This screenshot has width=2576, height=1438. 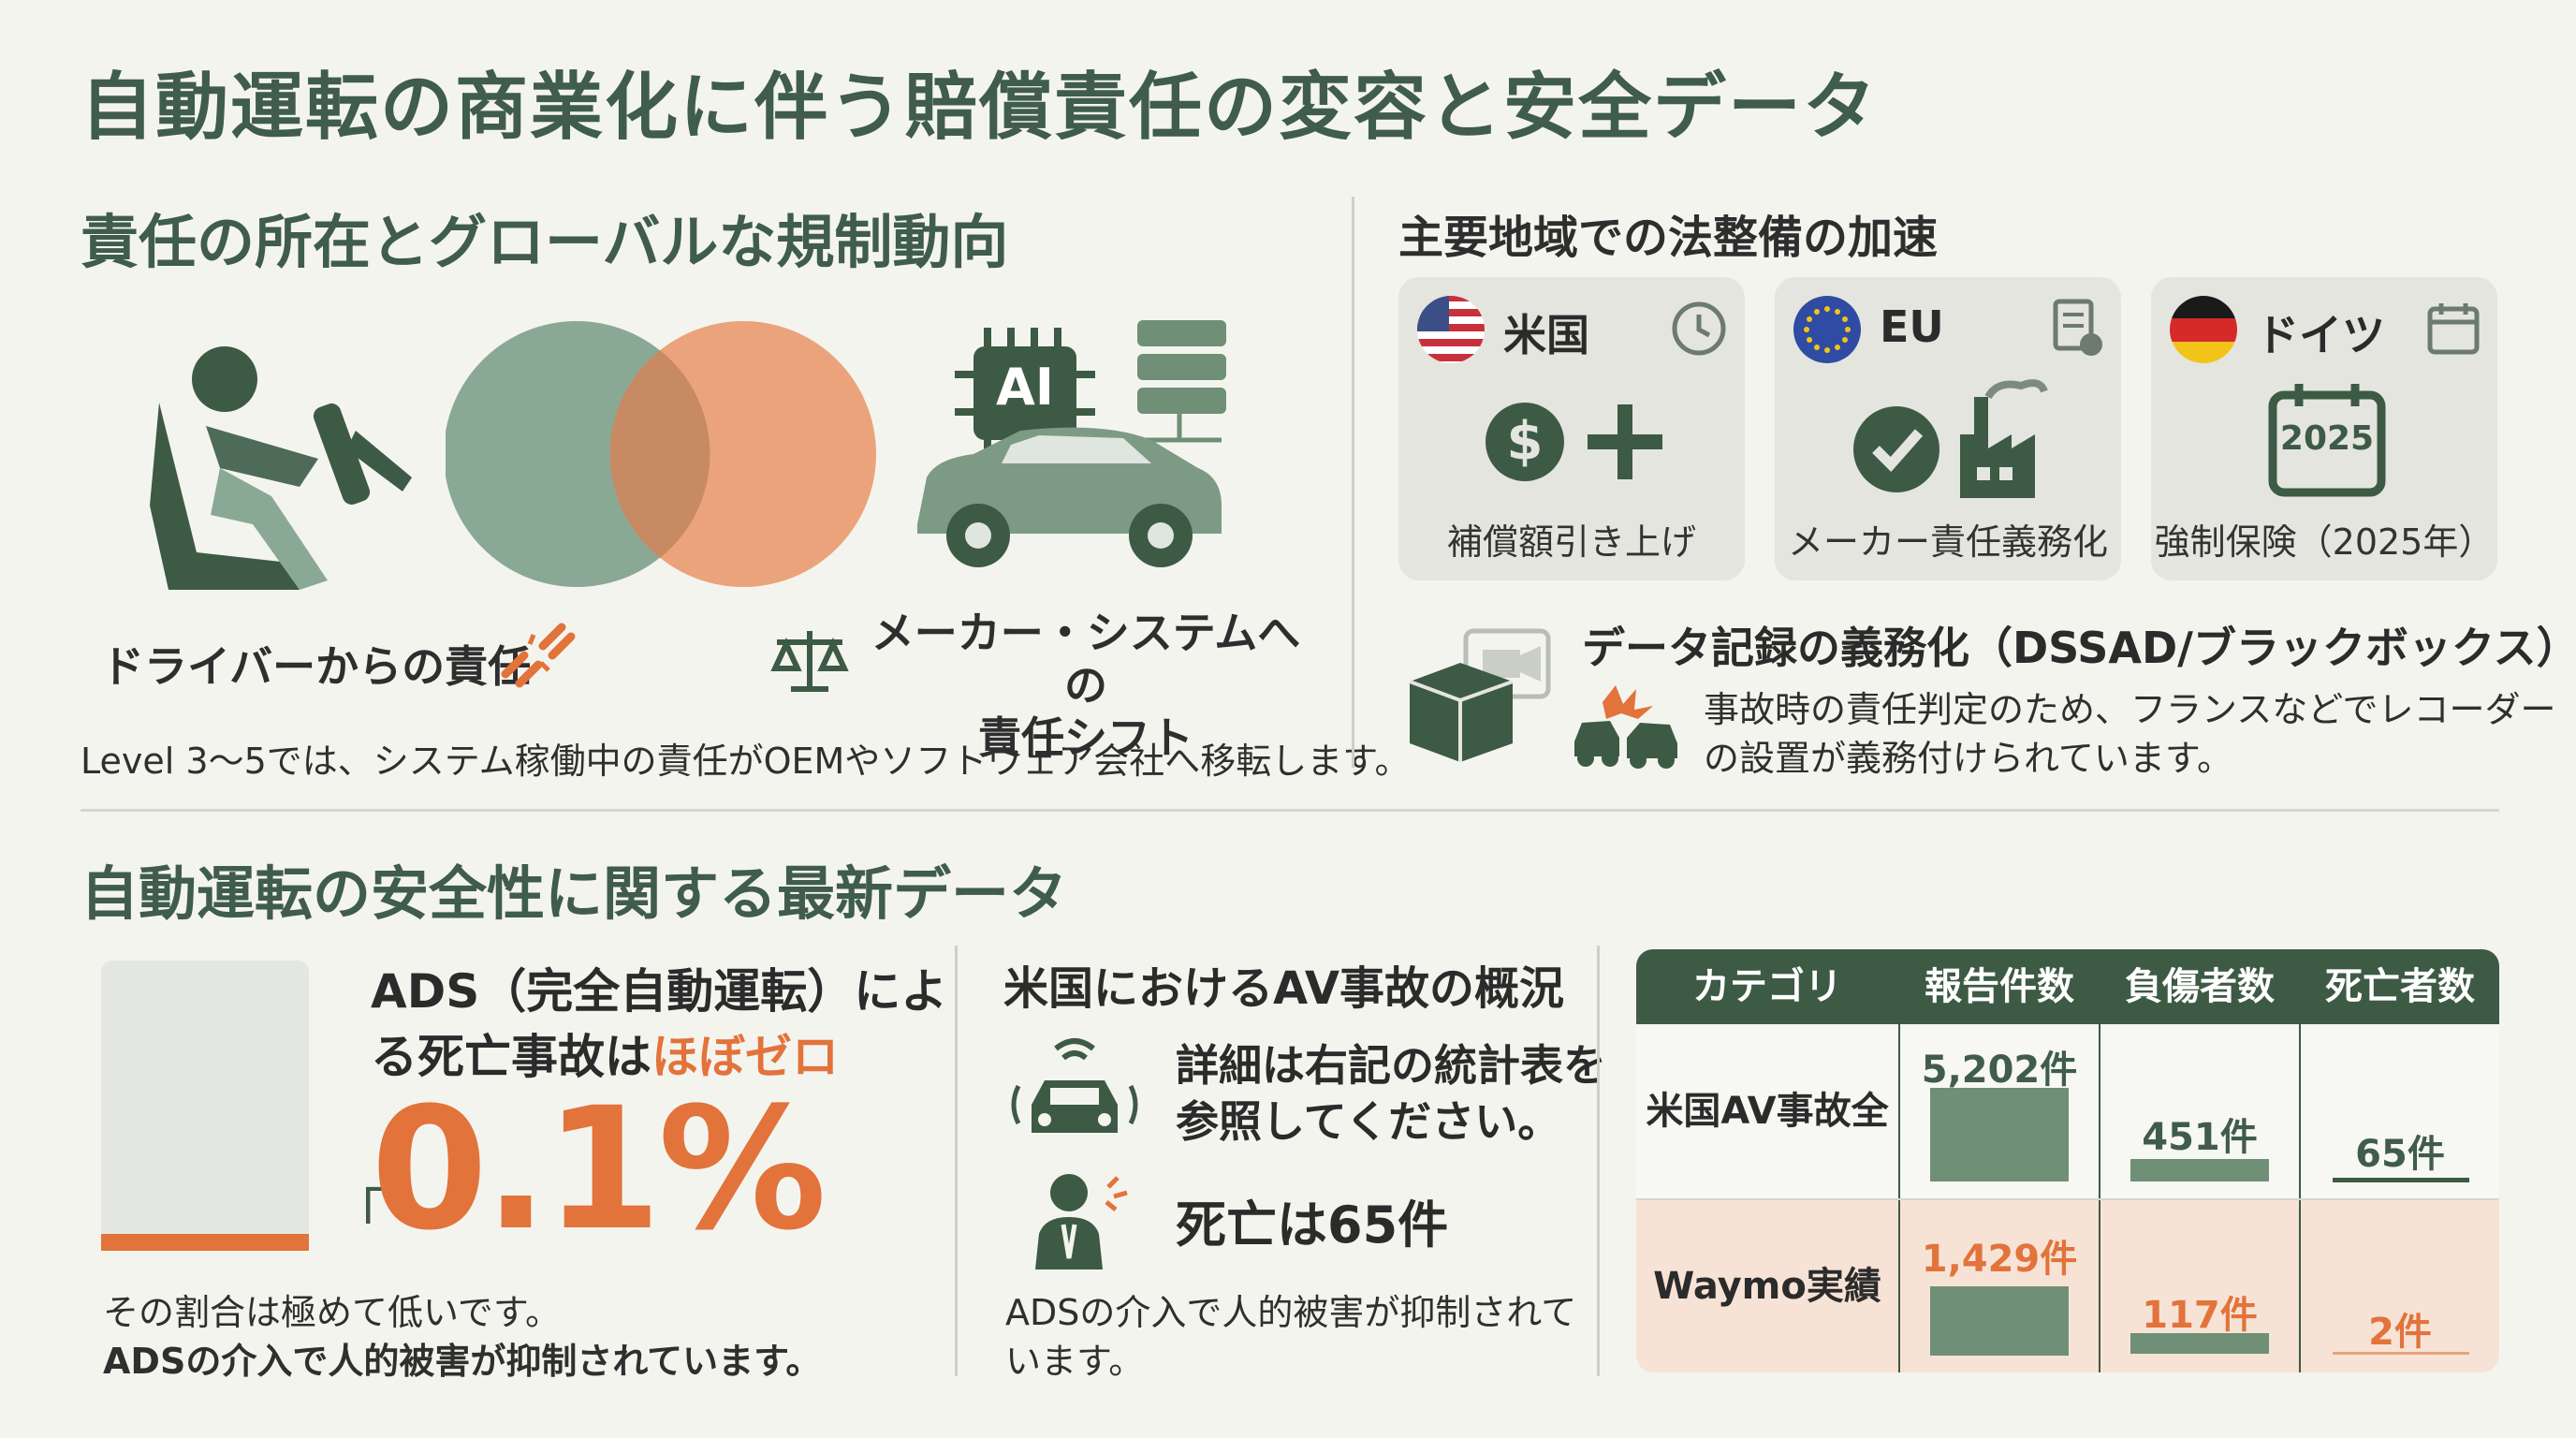 What do you see at coordinates (1086, 659) in the screenshot?
I see `system-shift-line1: メーカー・システムへの` at bounding box center [1086, 659].